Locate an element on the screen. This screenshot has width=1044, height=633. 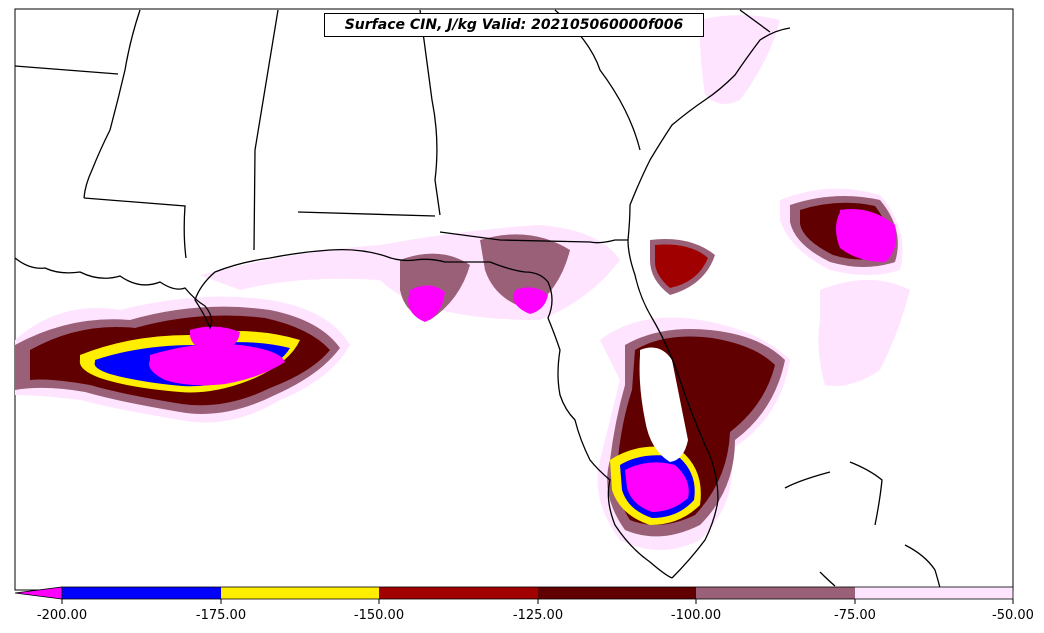
bahamas-islands is located at coordinates (866, 493).